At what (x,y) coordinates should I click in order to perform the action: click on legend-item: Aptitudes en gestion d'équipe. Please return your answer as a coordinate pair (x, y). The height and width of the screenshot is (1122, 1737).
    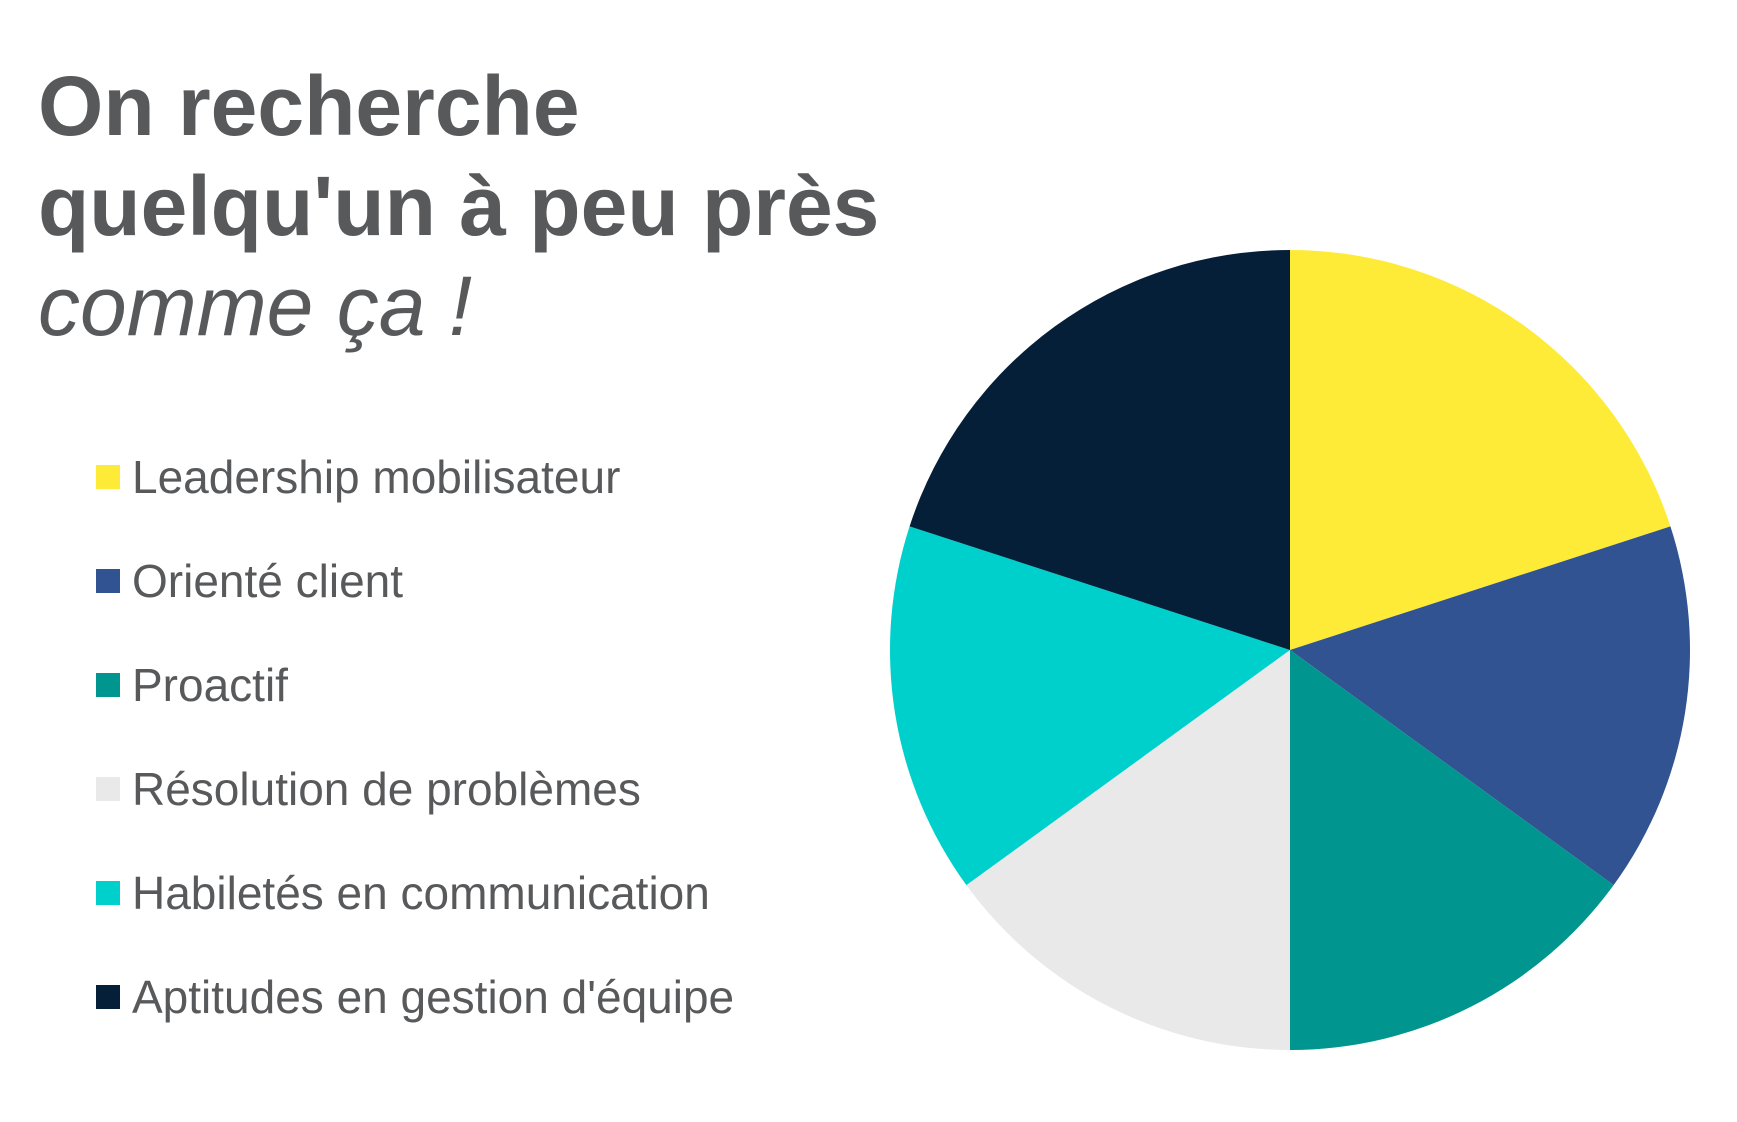
    Looking at the image, I should click on (415, 997).